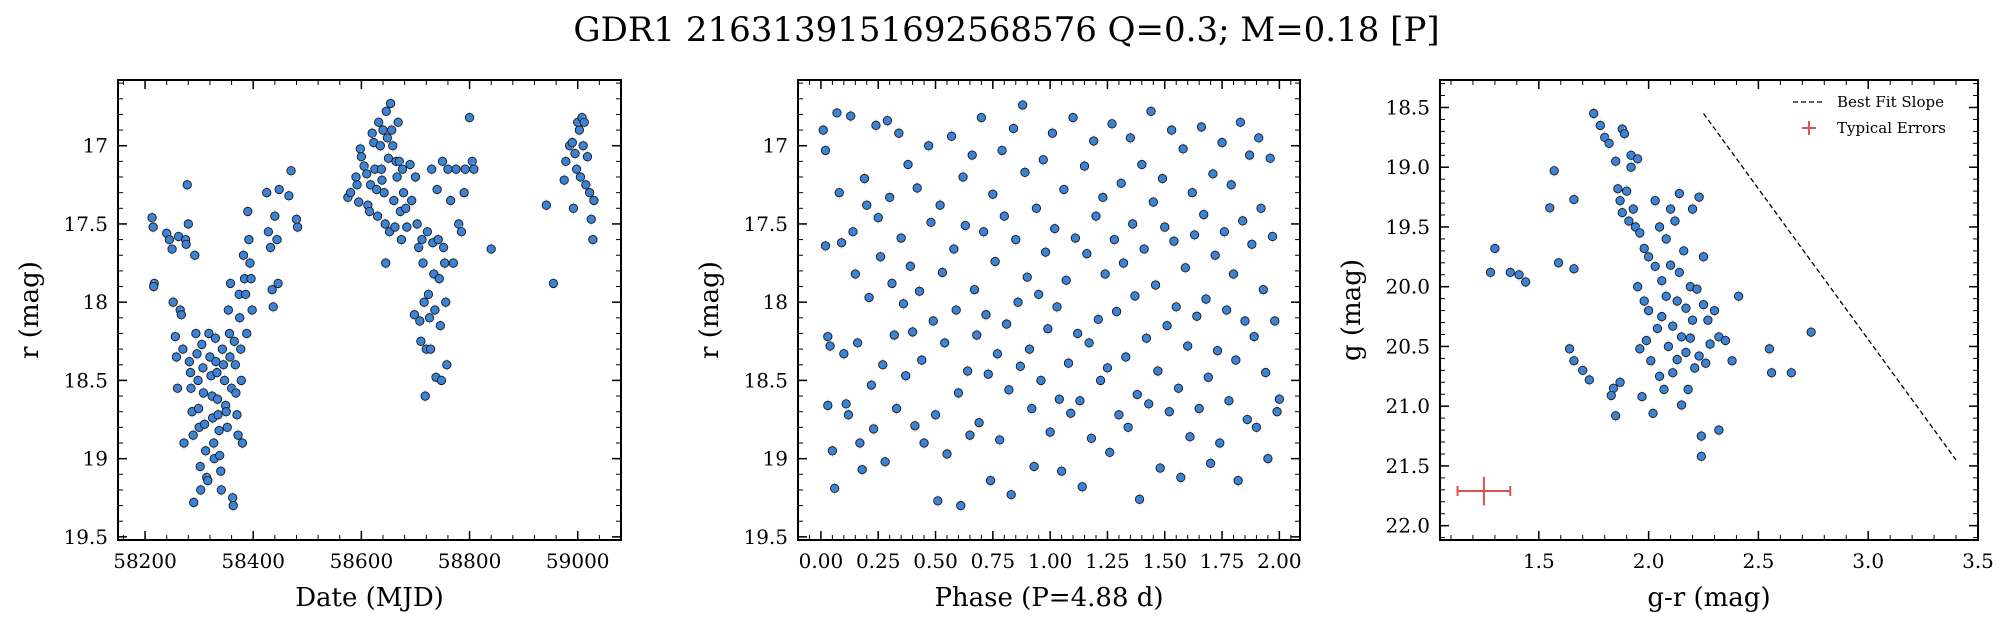 Image resolution: width=2013 pixels, height=632 pixels. What do you see at coordinates (1279, 561) in the screenshot?
I see `x-tick-label: 2.00` at bounding box center [1279, 561].